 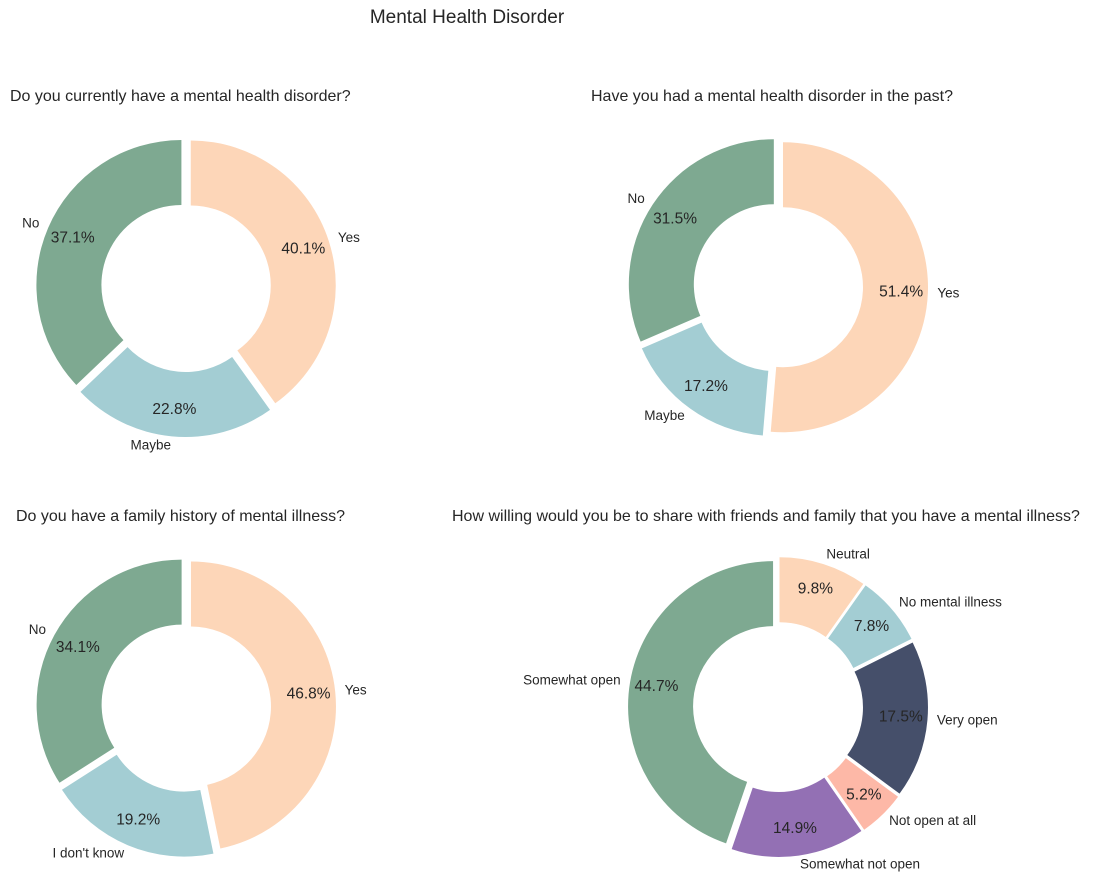 What do you see at coordinates (137, 805) in the screenshot?
I see `donut-3-slice-i-don-t-know` at bounding box center [137, 805].